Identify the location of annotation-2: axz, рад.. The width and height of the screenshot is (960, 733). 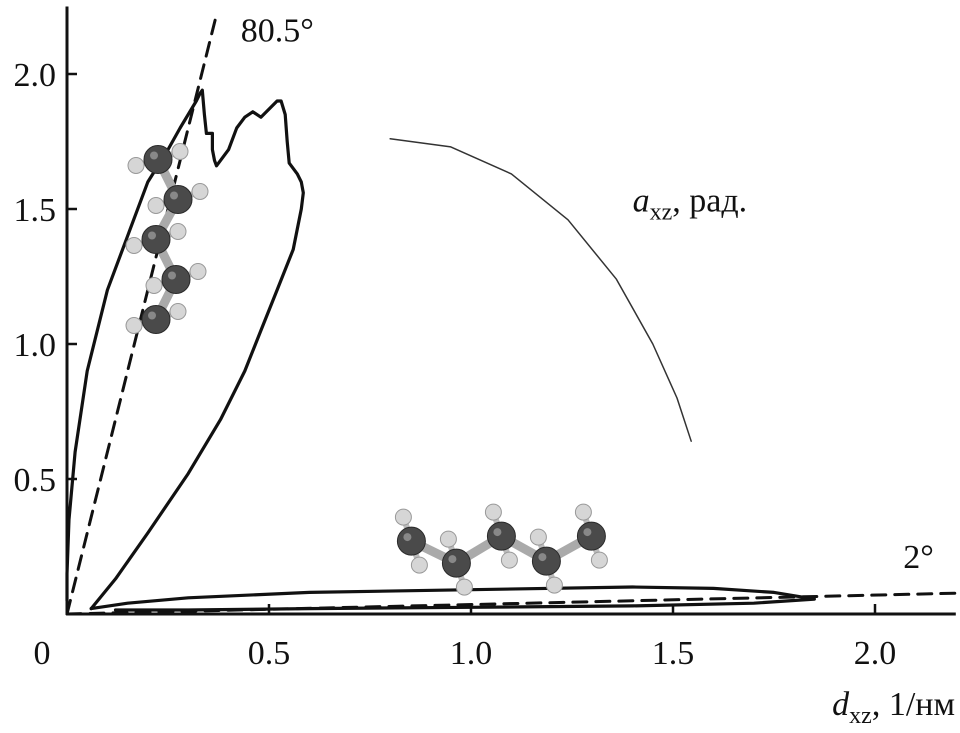
(690, 204).